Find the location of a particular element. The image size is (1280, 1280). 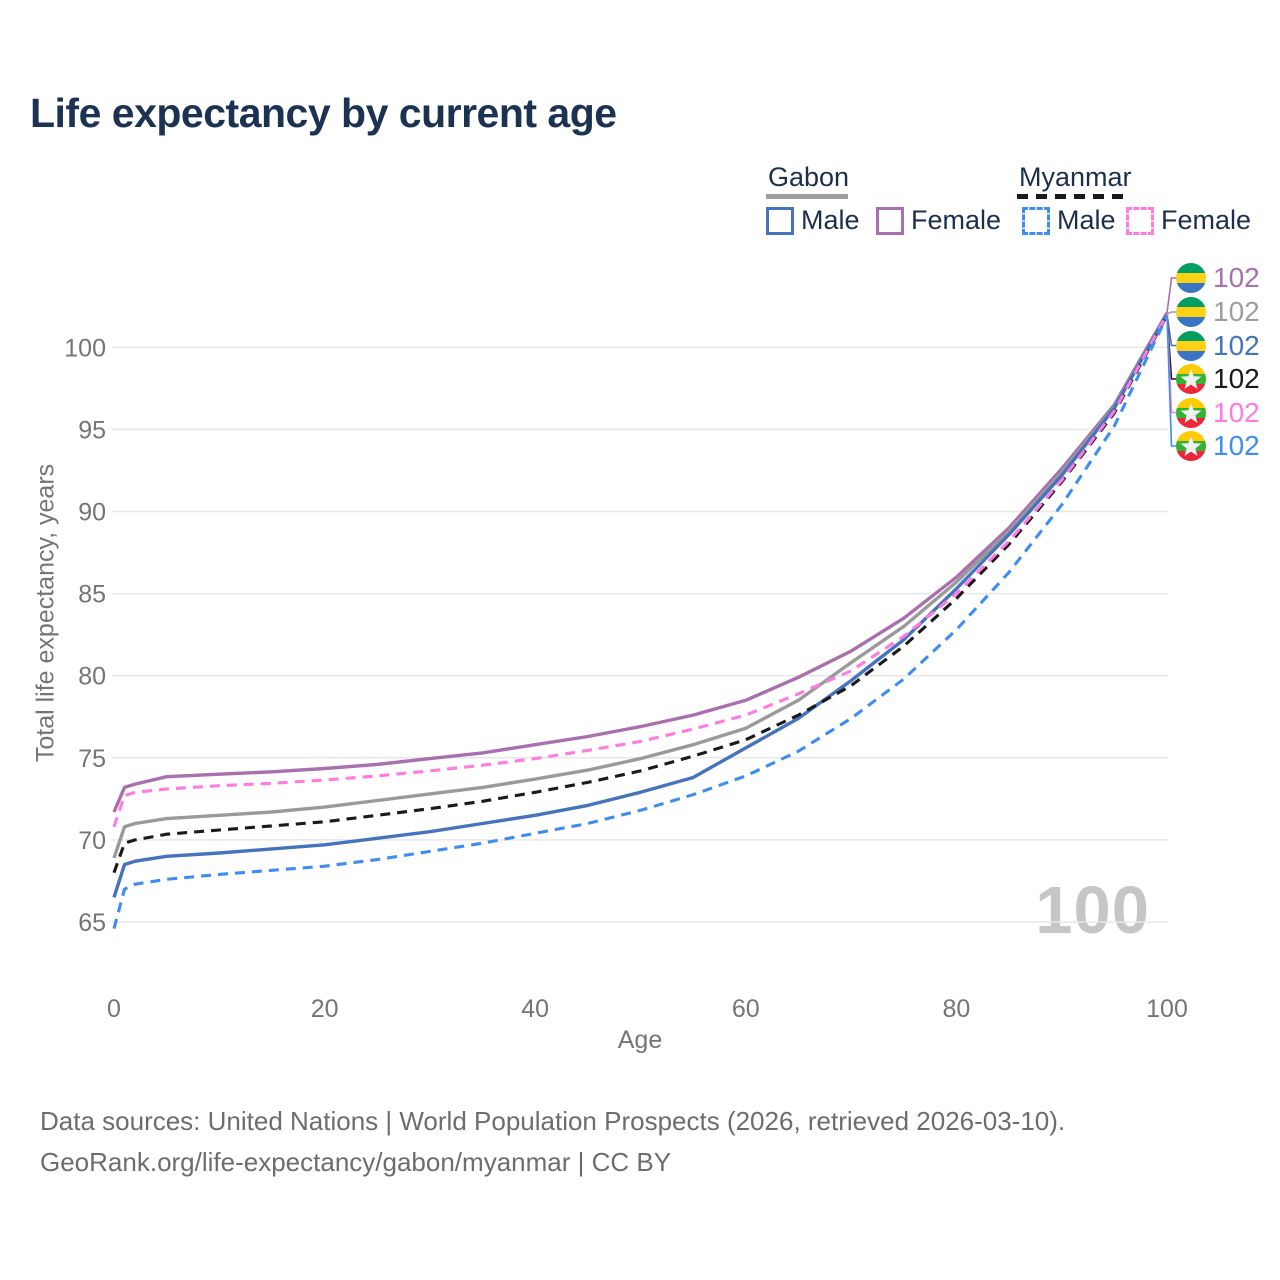

end-label-gabon-male: 102 is located at coordinates (1218, 345).